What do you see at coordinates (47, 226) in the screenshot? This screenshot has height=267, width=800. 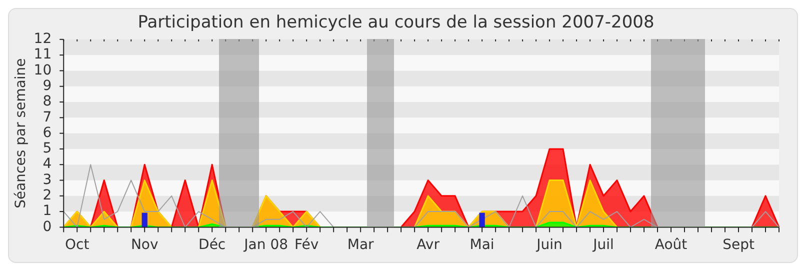 I see `y-tick-label: 0` at bounding box center [47, 226].